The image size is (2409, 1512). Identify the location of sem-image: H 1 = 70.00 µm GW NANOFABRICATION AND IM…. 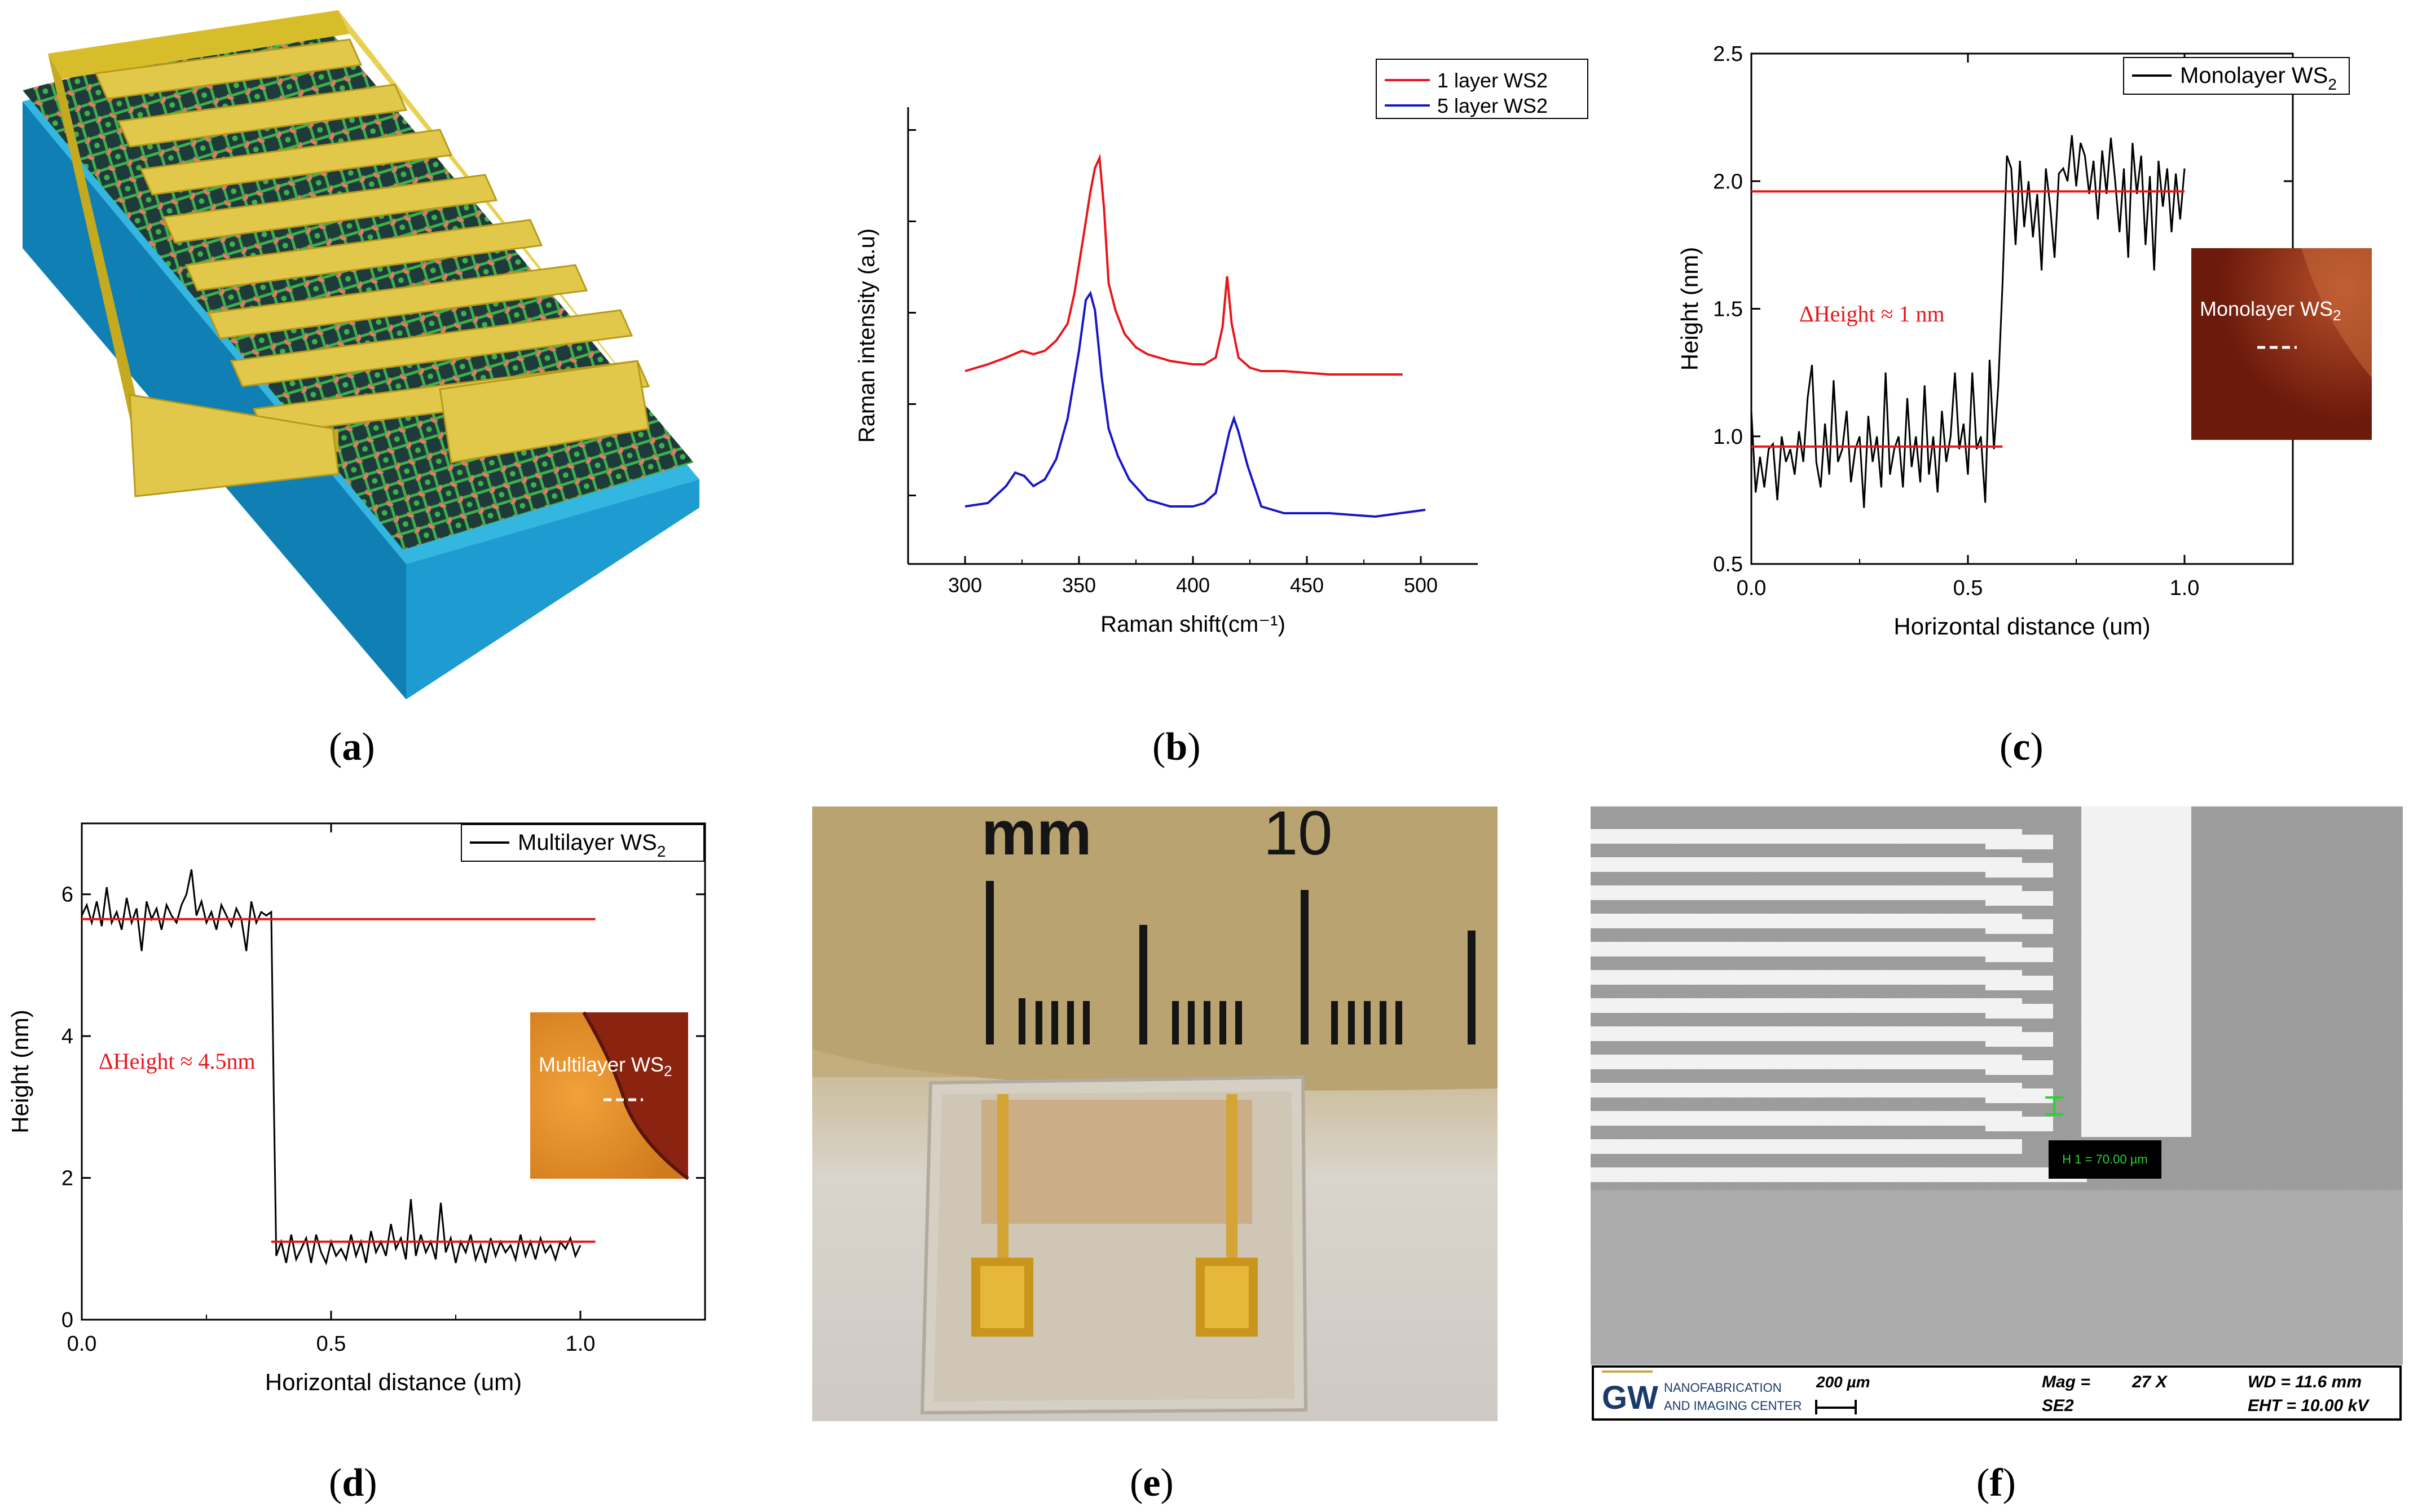
(1997, 1114).